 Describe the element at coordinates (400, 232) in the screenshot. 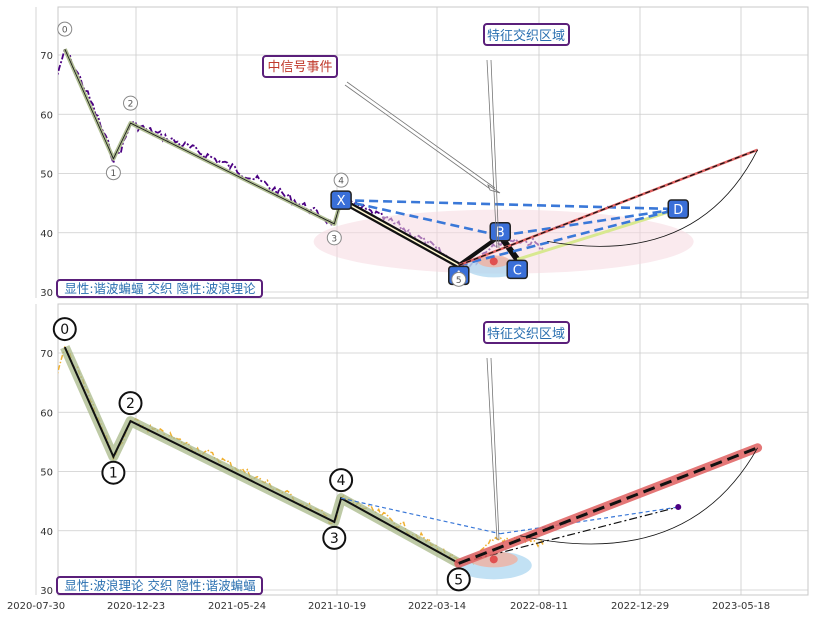

I see `harmonic-leg-xa-inner` at that location.